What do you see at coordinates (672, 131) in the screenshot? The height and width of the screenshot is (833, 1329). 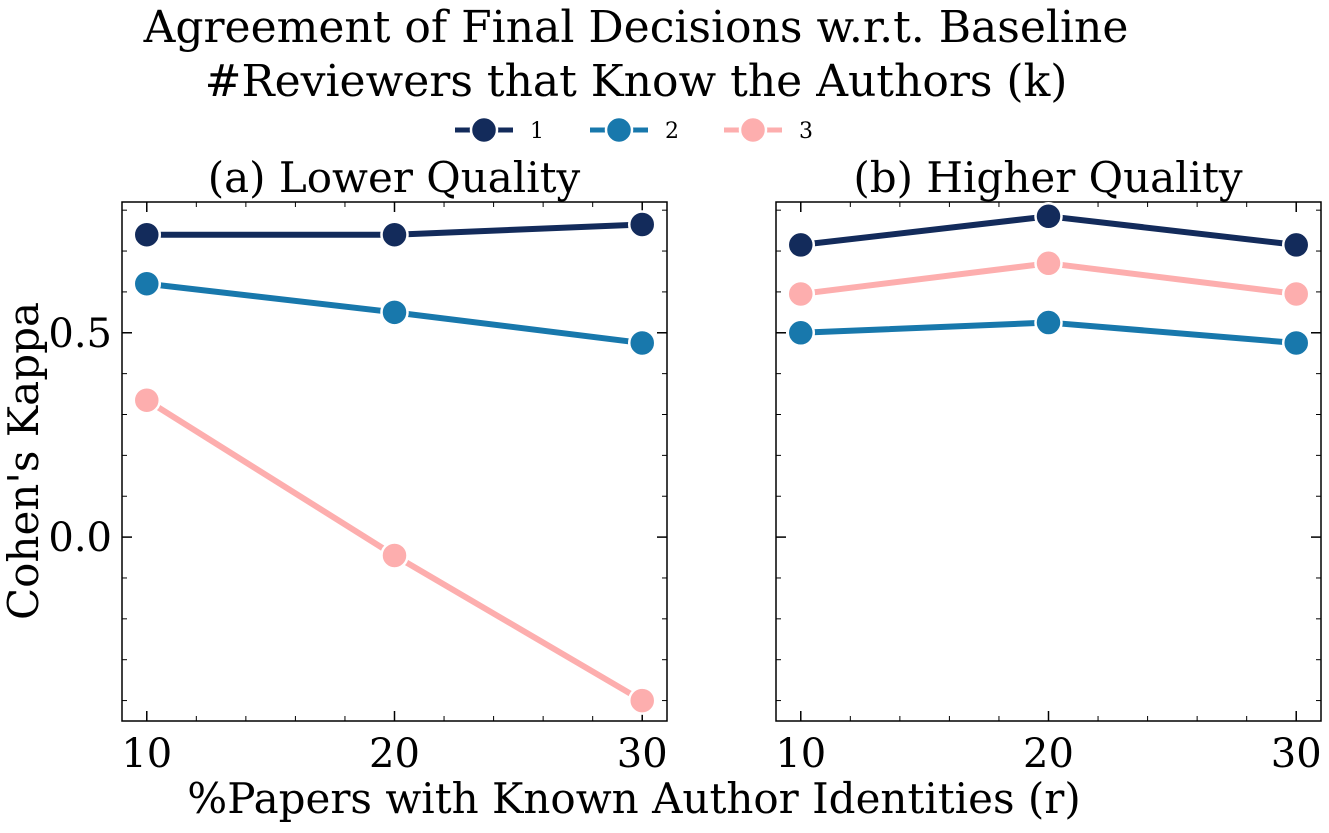 I see `legend-label-2: 2` at bounding box center [672, 131].